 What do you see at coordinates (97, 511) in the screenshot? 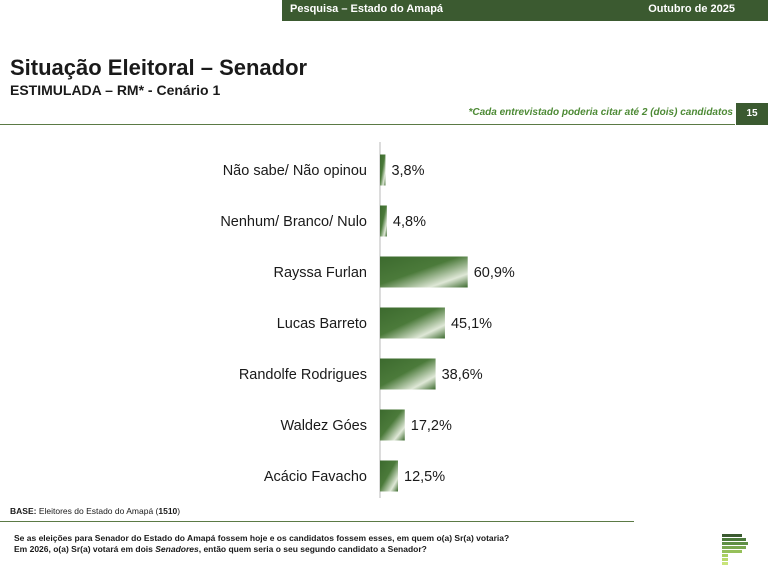
I see `base-text: Eleitores do Estado do Amapá (` at bounding box center [97, 511].